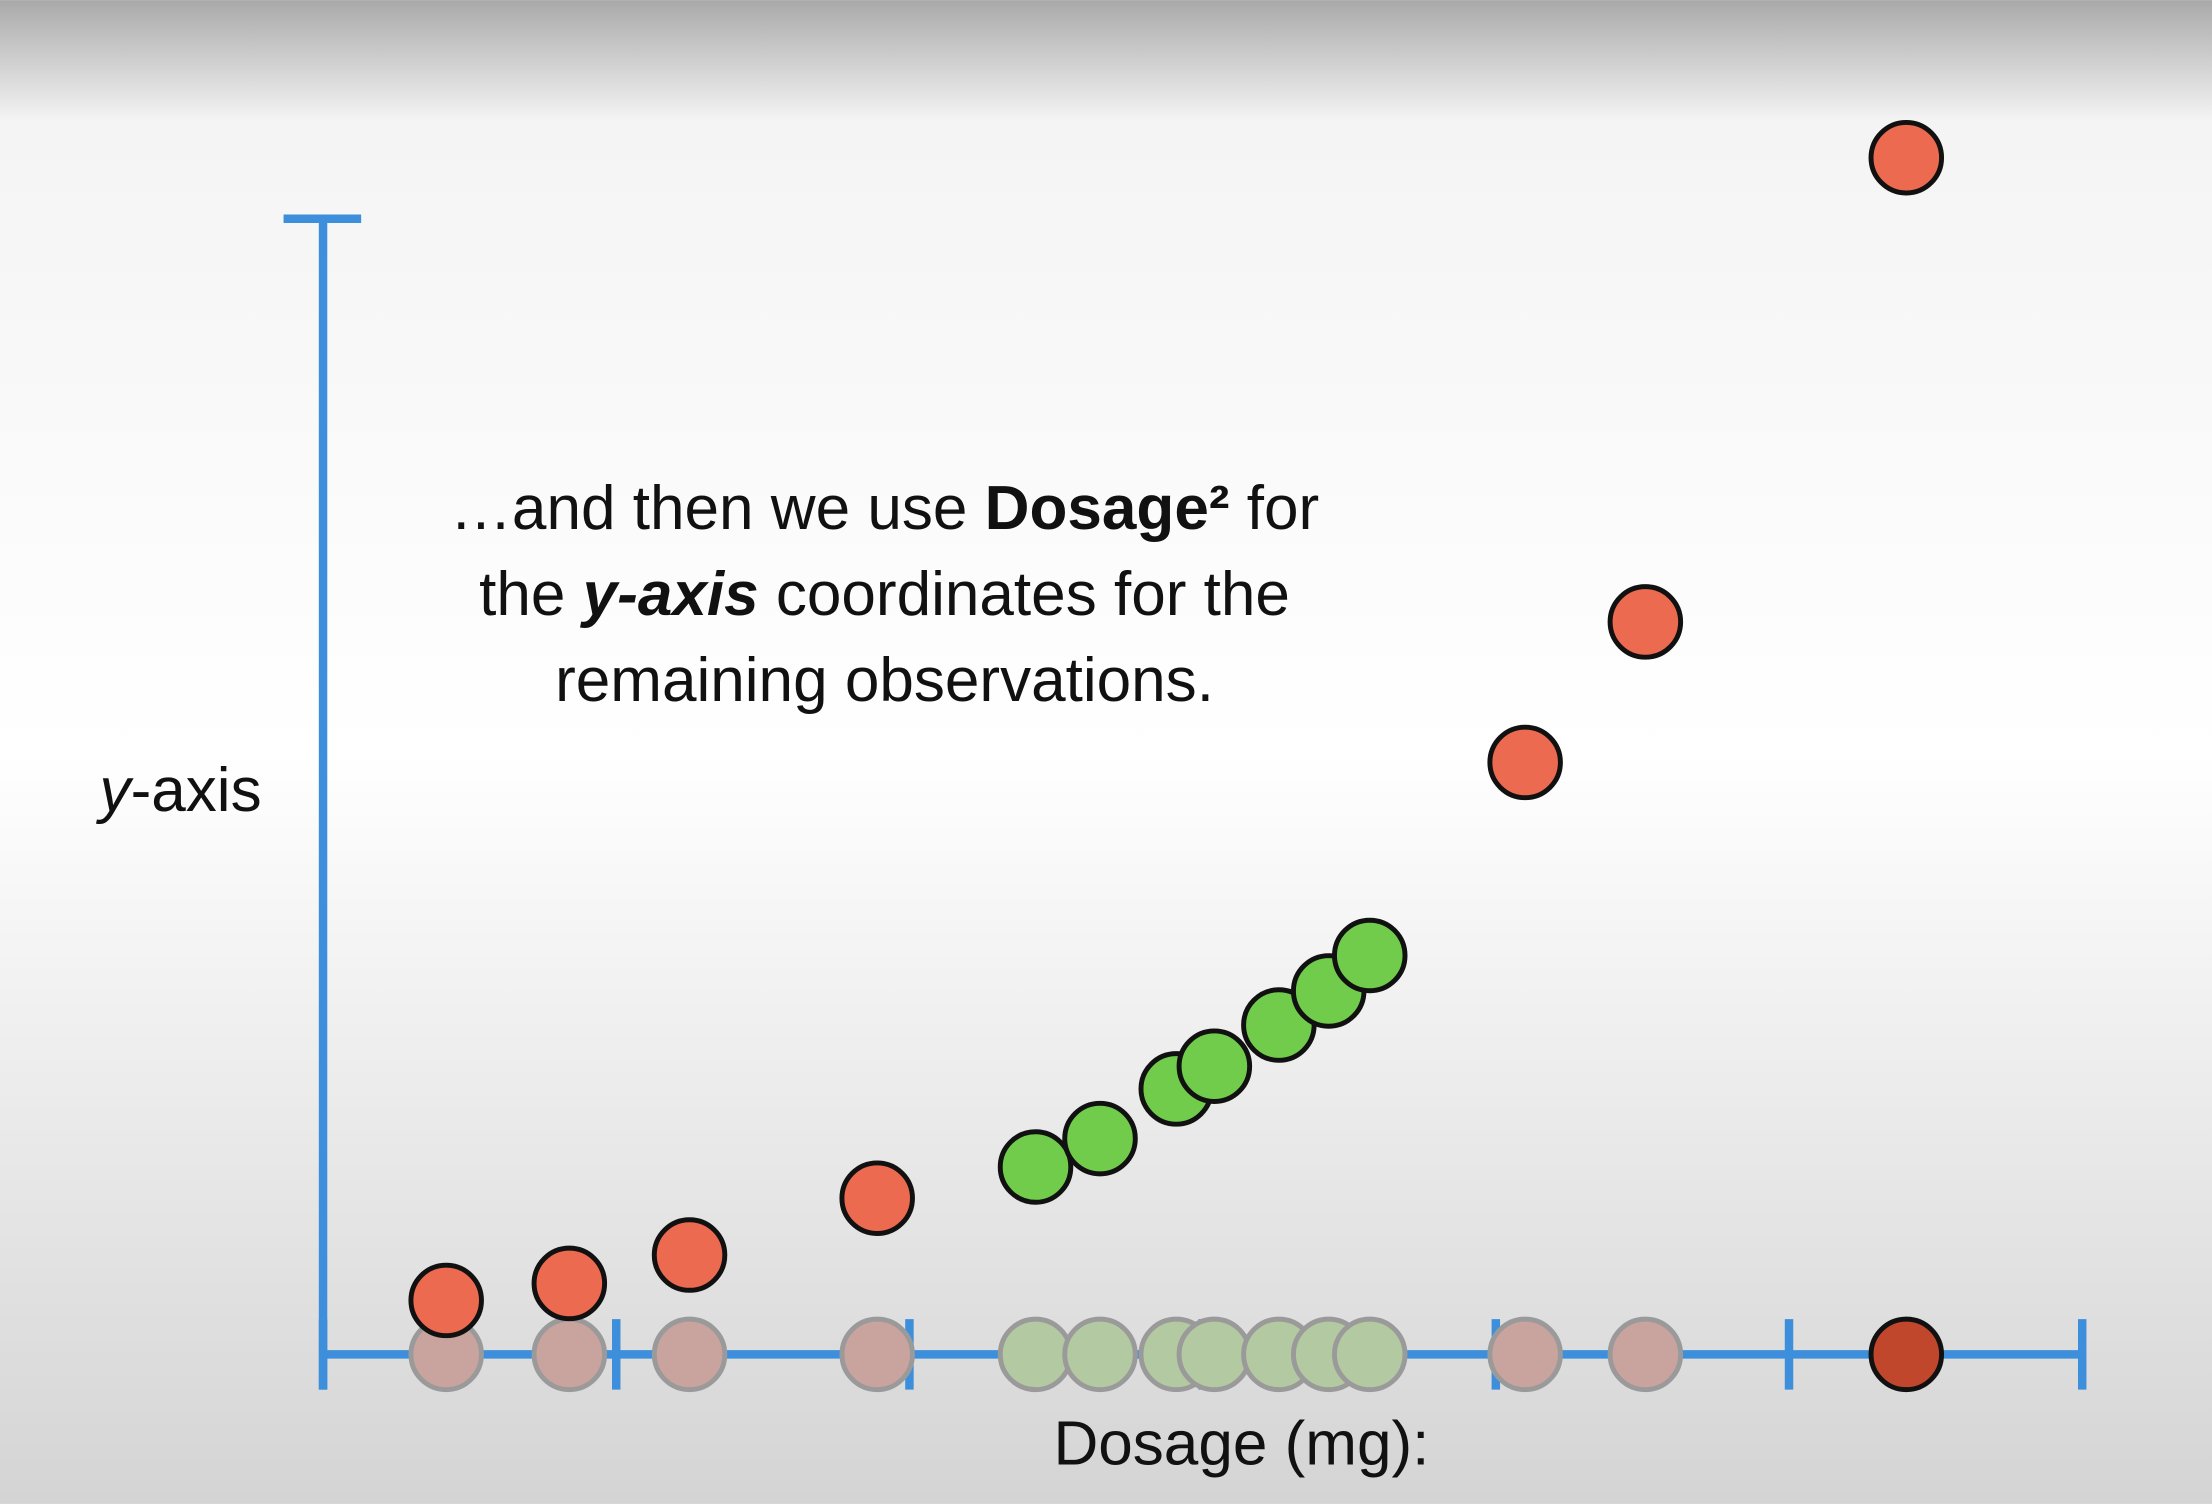 The width and height of the screenshot is (2212, 1504). I want to click on annotation-line: …and then we use Dosage² for, so click(884, 508).